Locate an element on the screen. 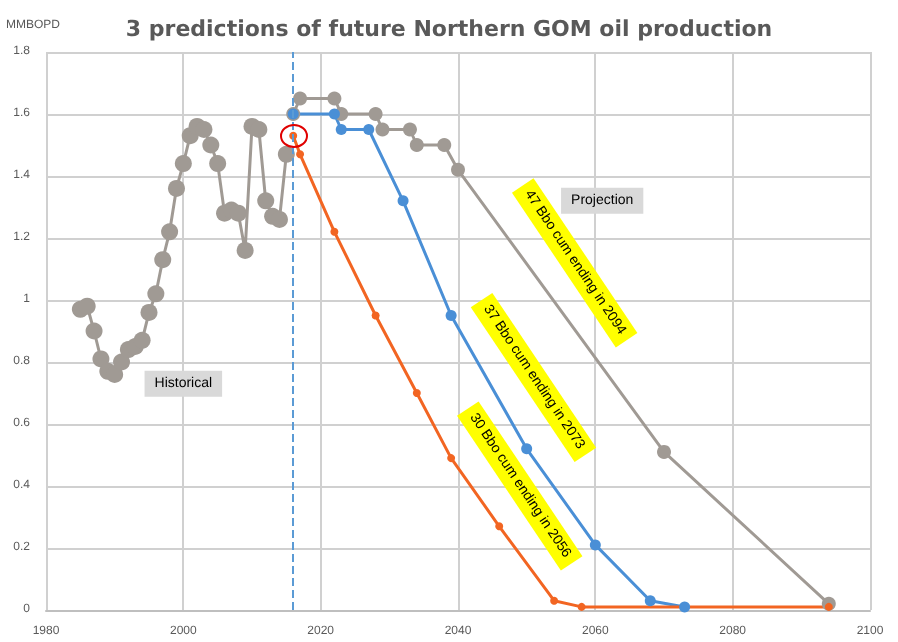  chart-title: 3 predictions of future Northern GOM oil production is located at coordinates (449, 29).